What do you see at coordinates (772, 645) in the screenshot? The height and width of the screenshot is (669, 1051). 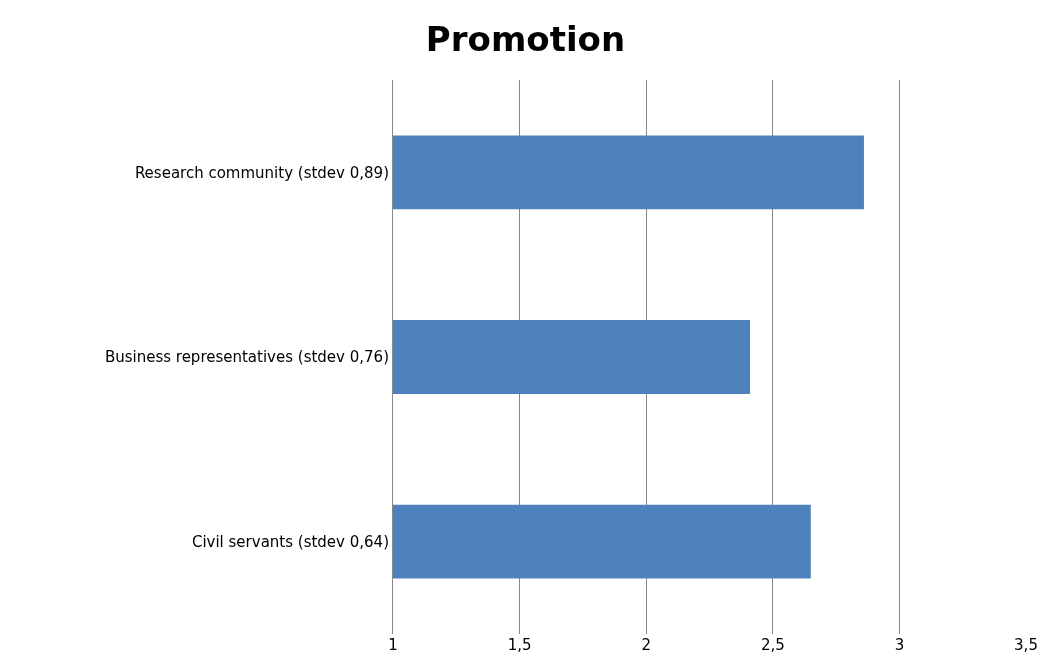 I see `x-tick-label: 2,5` at bounding box center [772, 645].